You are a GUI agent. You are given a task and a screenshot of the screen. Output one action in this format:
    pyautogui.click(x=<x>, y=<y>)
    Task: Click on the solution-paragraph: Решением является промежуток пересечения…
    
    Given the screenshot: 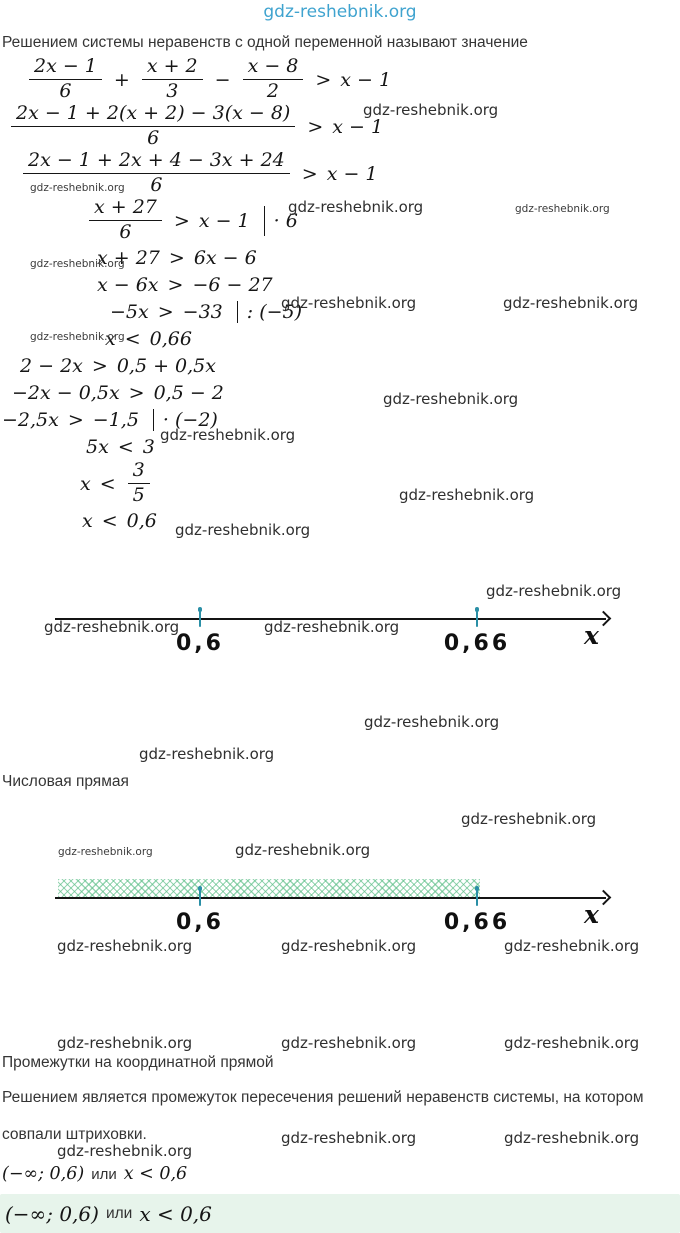 What is the action you would take?
    pyautogui.click(x=323, y=1116)
    